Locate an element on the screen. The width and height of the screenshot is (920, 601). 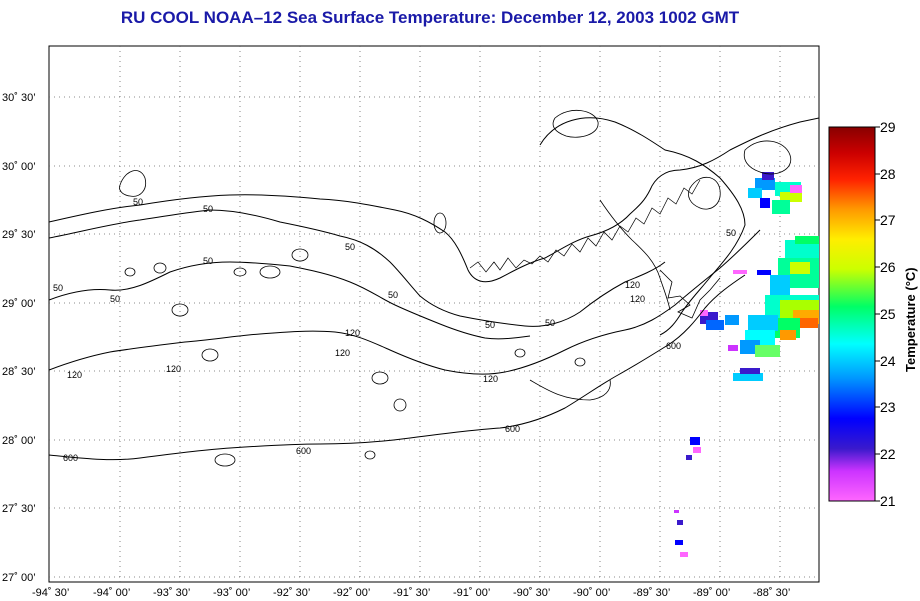
colorbar-tick: 24 is located at coordinates (888, 361).